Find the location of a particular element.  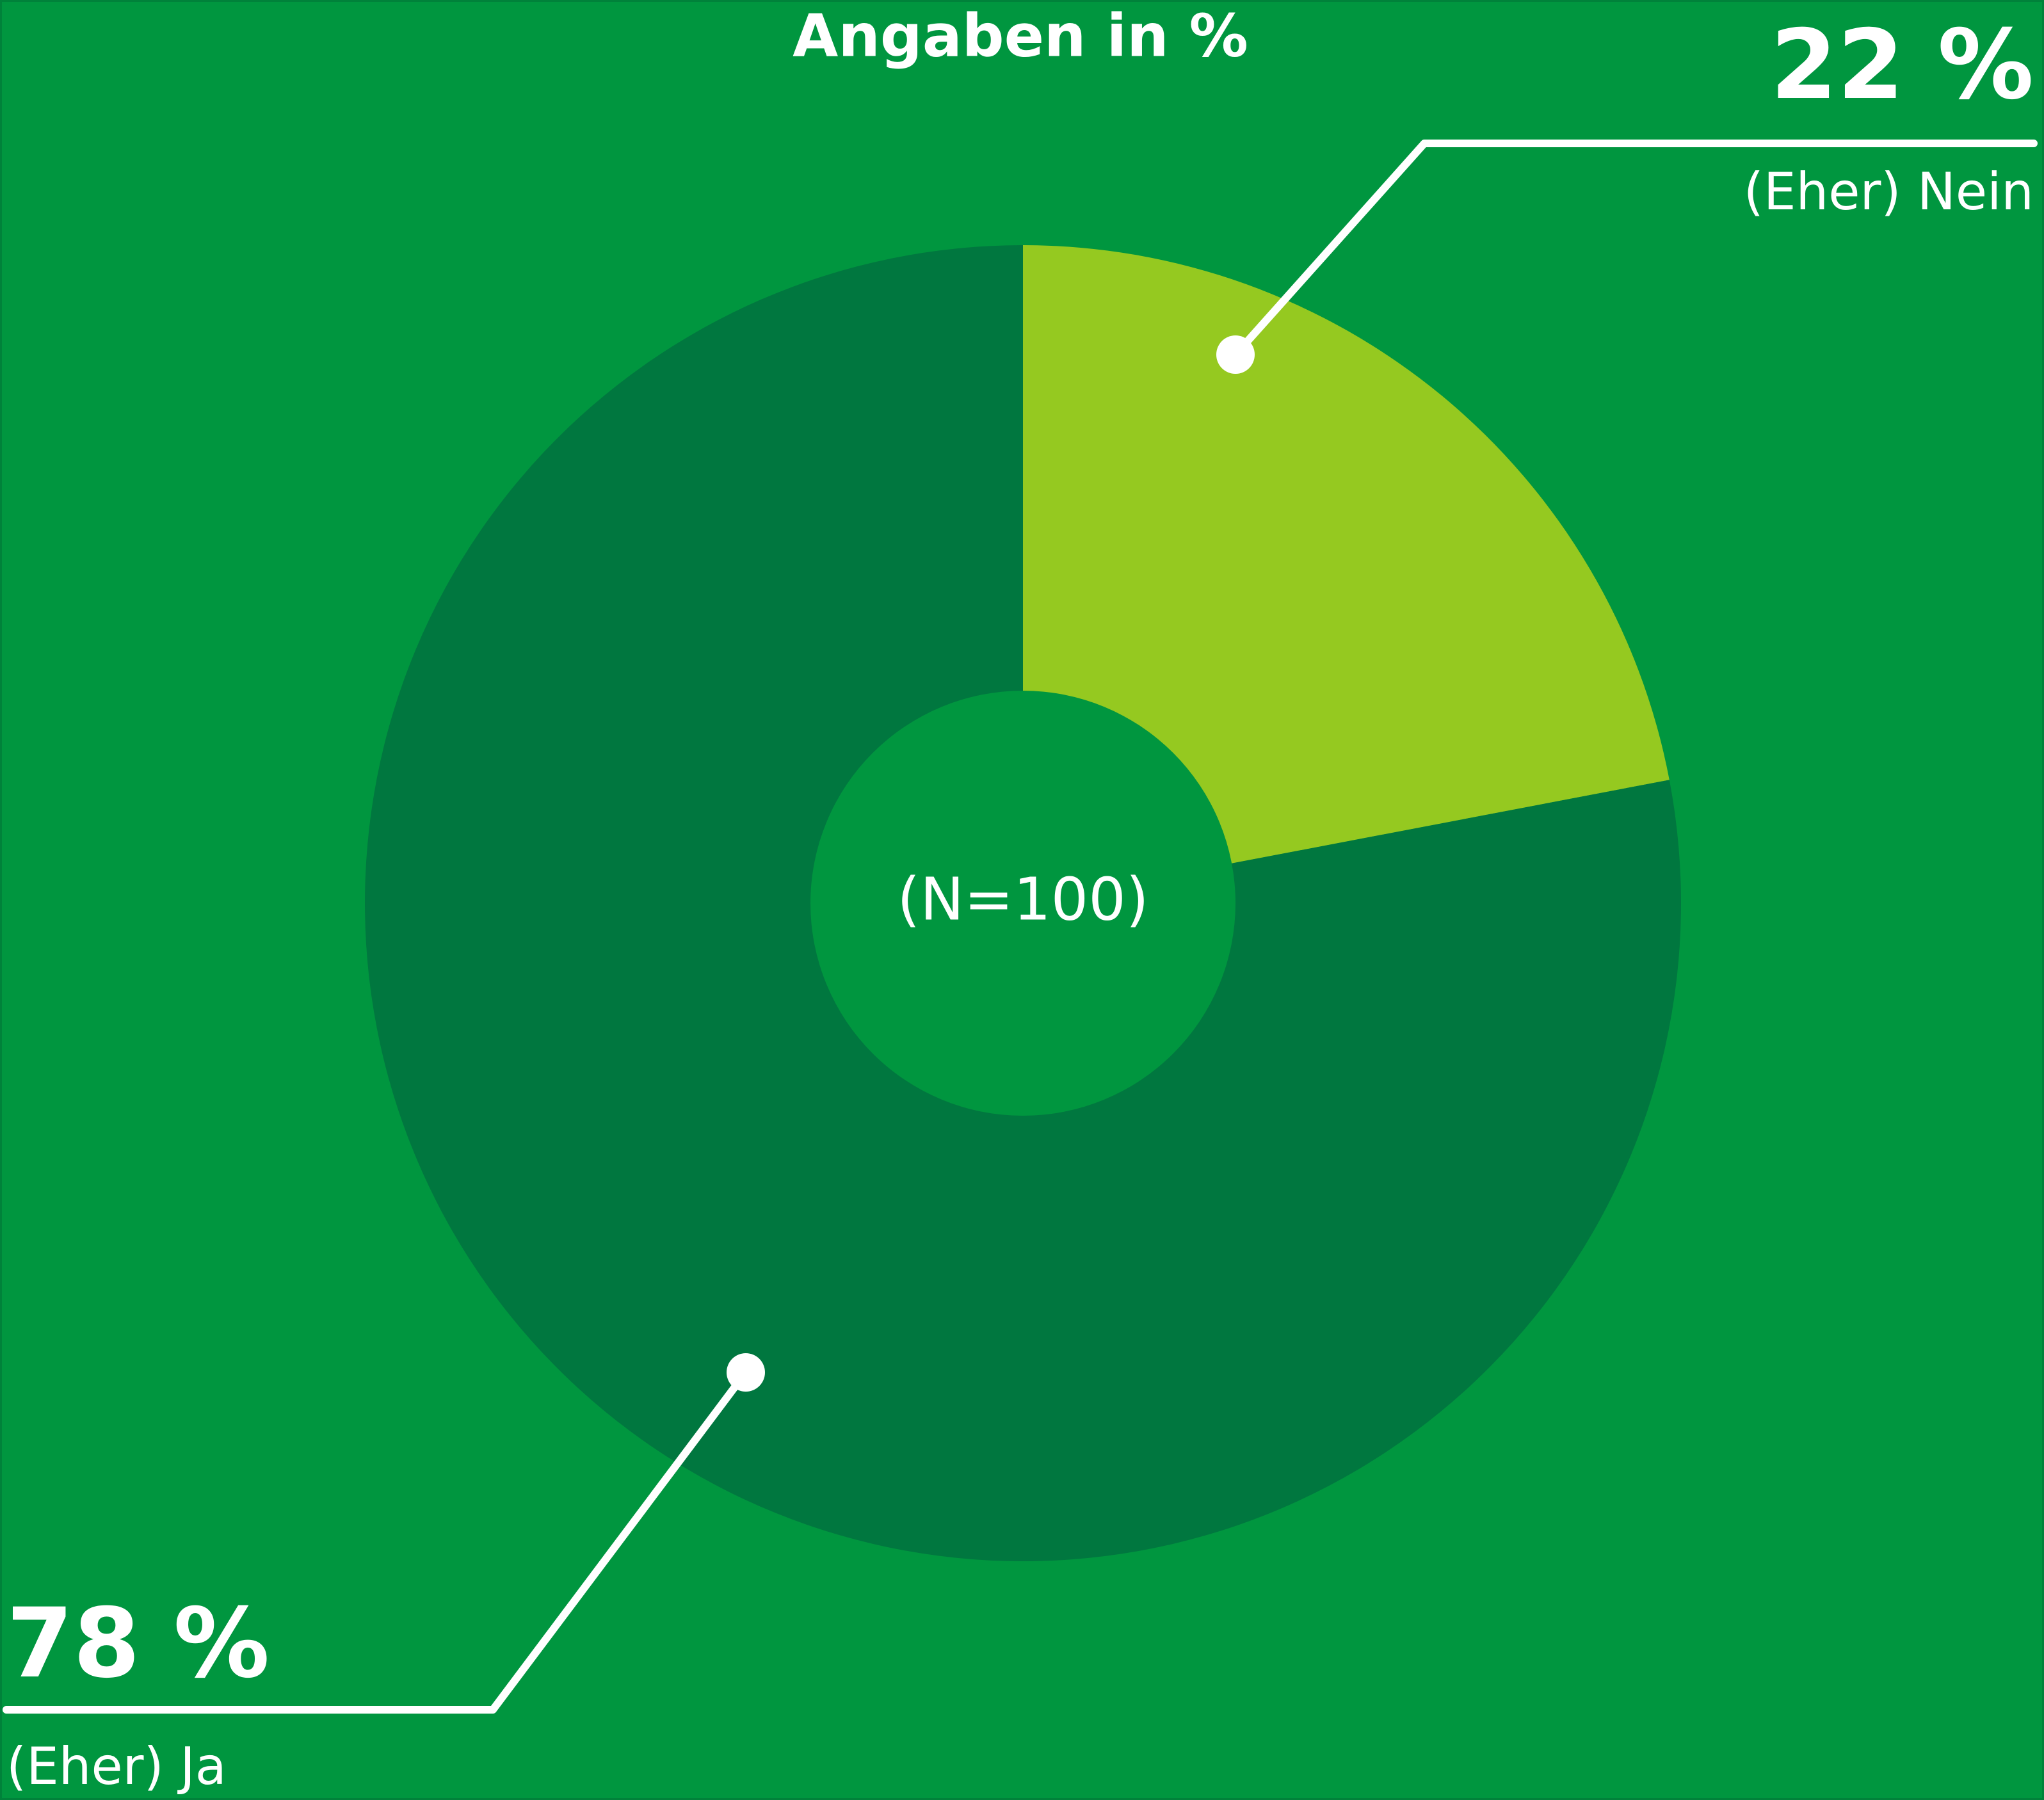

category-label: (Eher) Nein is located at coordinates (1889, 191).